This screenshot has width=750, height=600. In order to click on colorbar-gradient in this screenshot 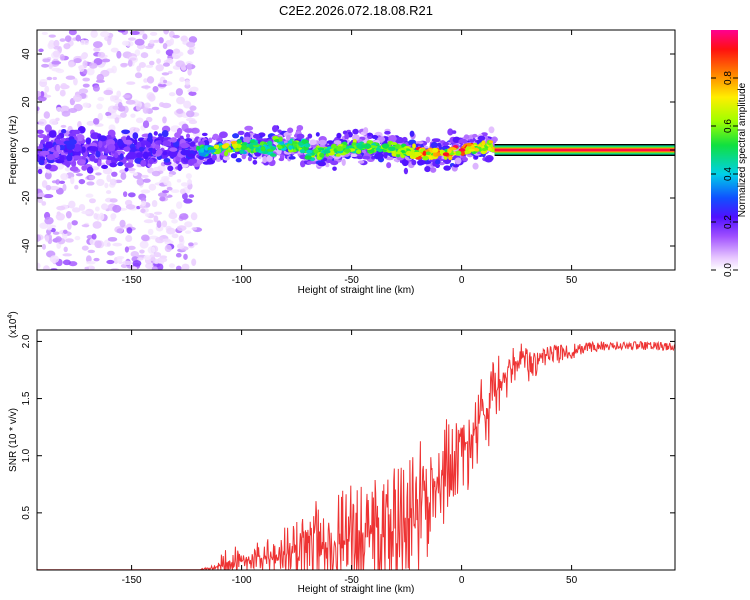, I will do `click(724, 150)`.